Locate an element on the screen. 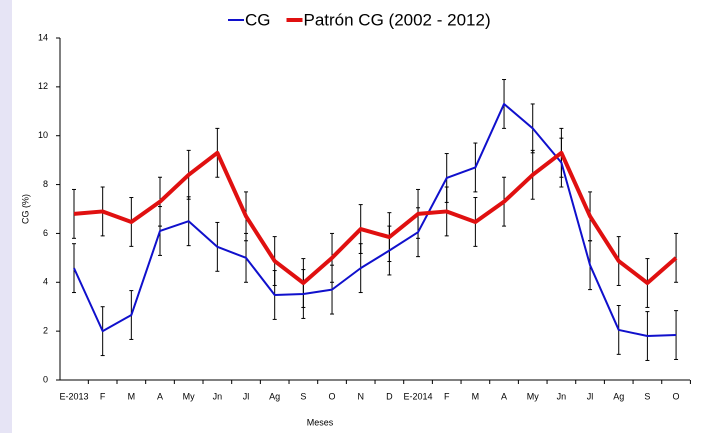  y-tick-label: 14 is located at coordinates (43, 37).